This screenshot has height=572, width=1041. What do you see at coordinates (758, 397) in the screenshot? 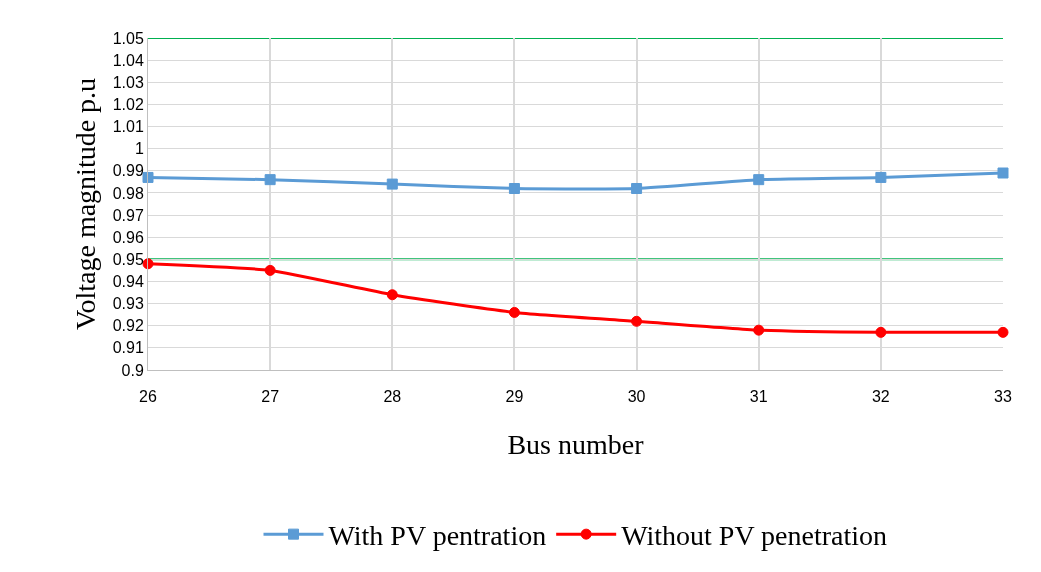
I see `x-tick-label: 31` at bounding box center [758, 397].